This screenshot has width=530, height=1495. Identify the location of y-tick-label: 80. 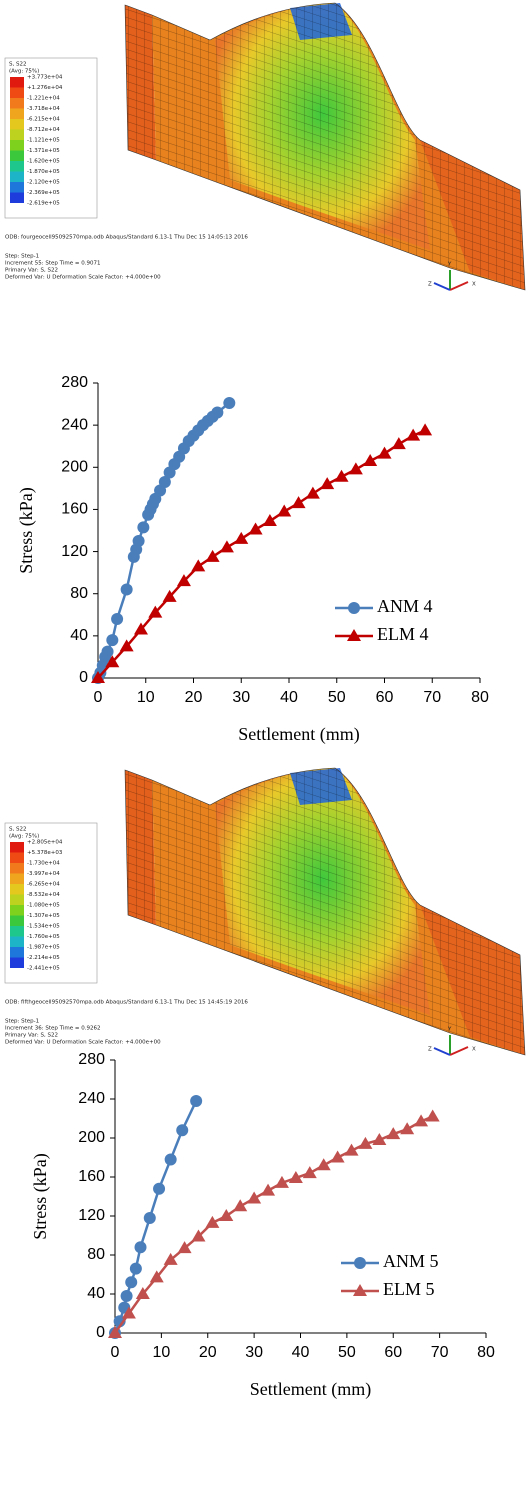
(96, 1254).